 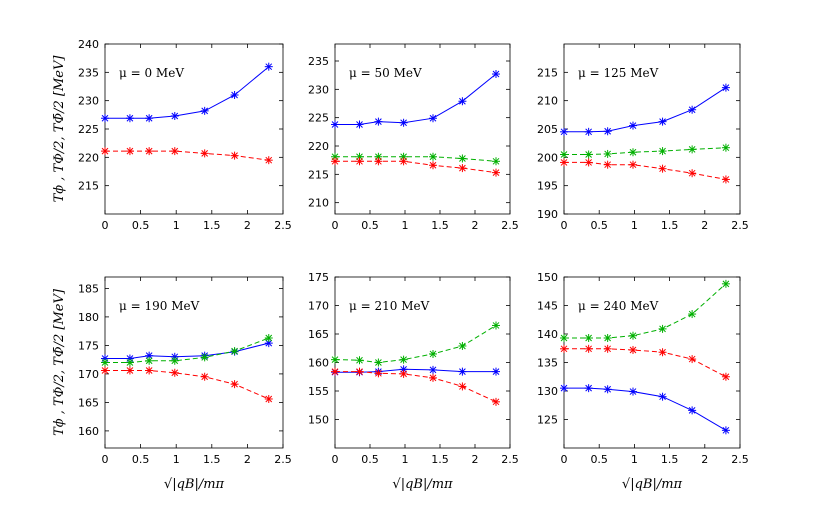 I want to click on mu-annotation: μ = 190 MeV, so click(x=159, y=306).